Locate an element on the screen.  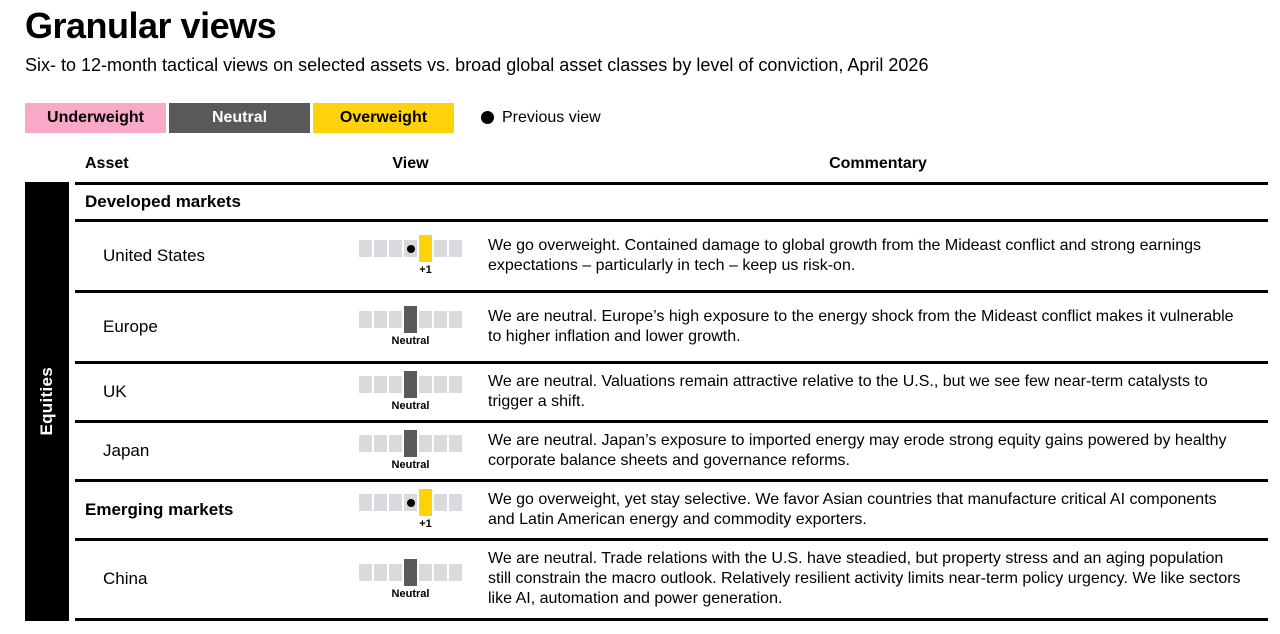
legend-overweight-badge: Overweight is located at coordinates (383, 117).